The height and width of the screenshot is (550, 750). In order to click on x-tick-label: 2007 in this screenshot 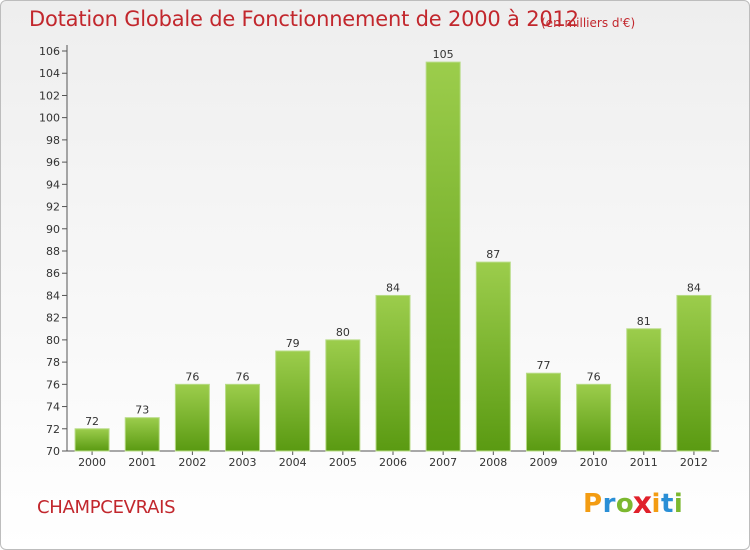, I will do `click(443, 462)`.